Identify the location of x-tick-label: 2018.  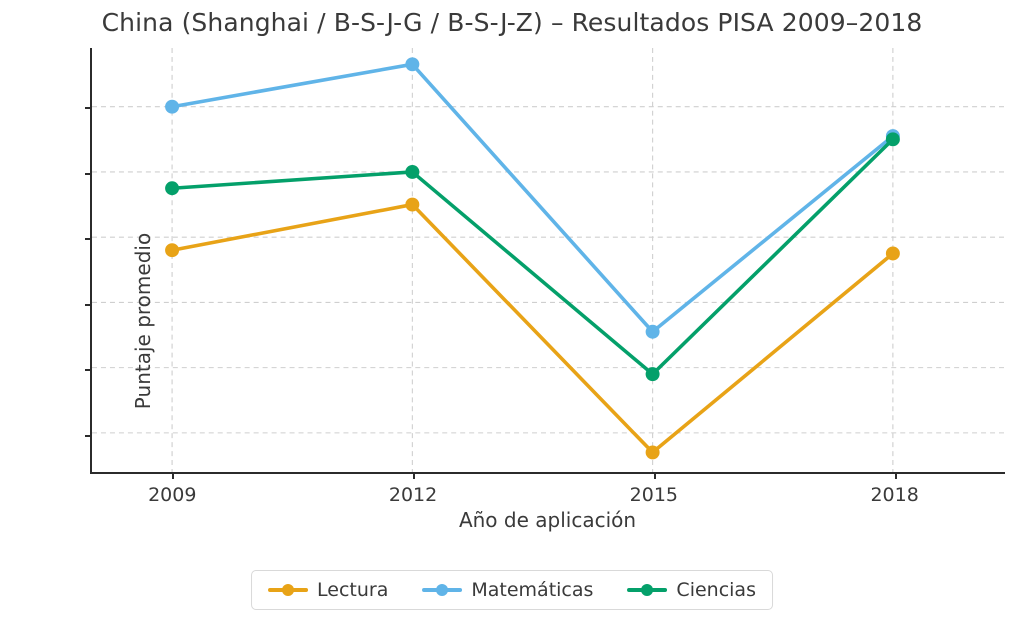
(894, 495).